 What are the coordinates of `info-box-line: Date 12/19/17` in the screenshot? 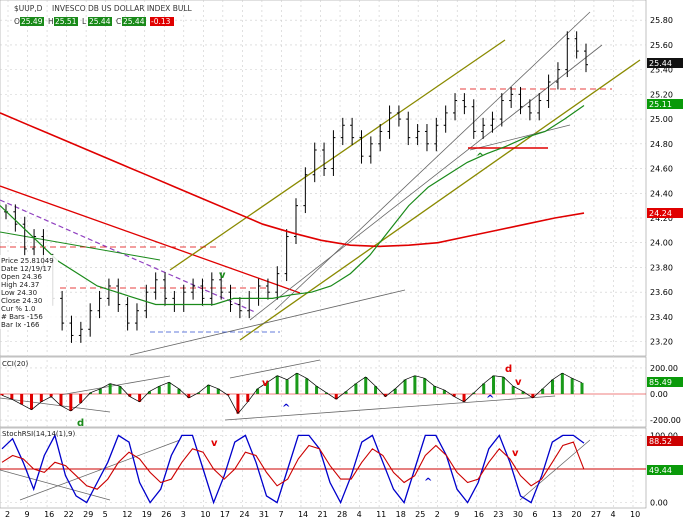 It's located at (26, 269).